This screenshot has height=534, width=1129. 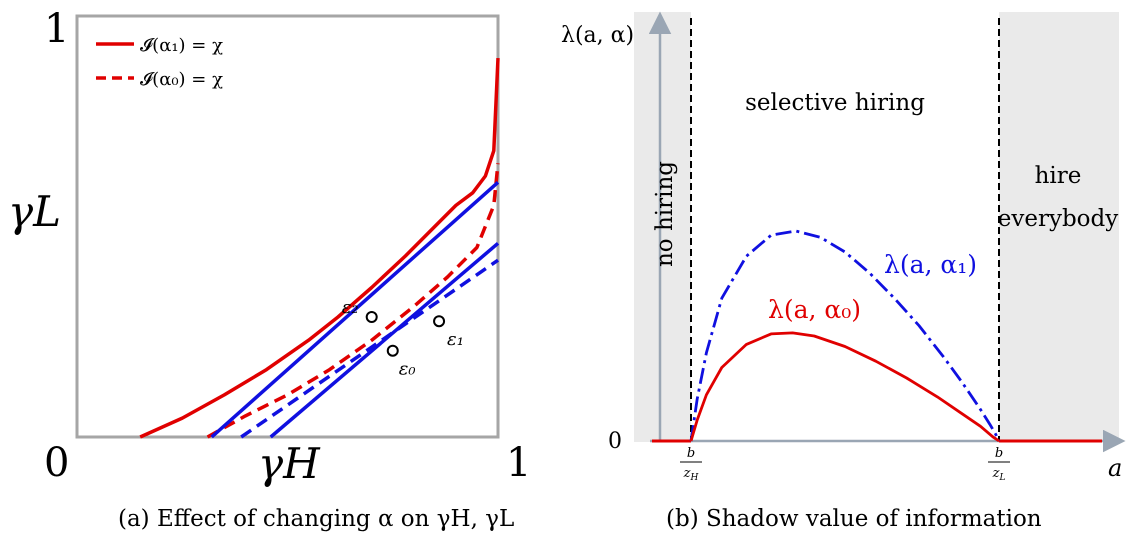 I want to click on panel-a-legend: 𝓘(α₁) = χ 𝓘(α₀) = χ, so click(x=159, y=62).